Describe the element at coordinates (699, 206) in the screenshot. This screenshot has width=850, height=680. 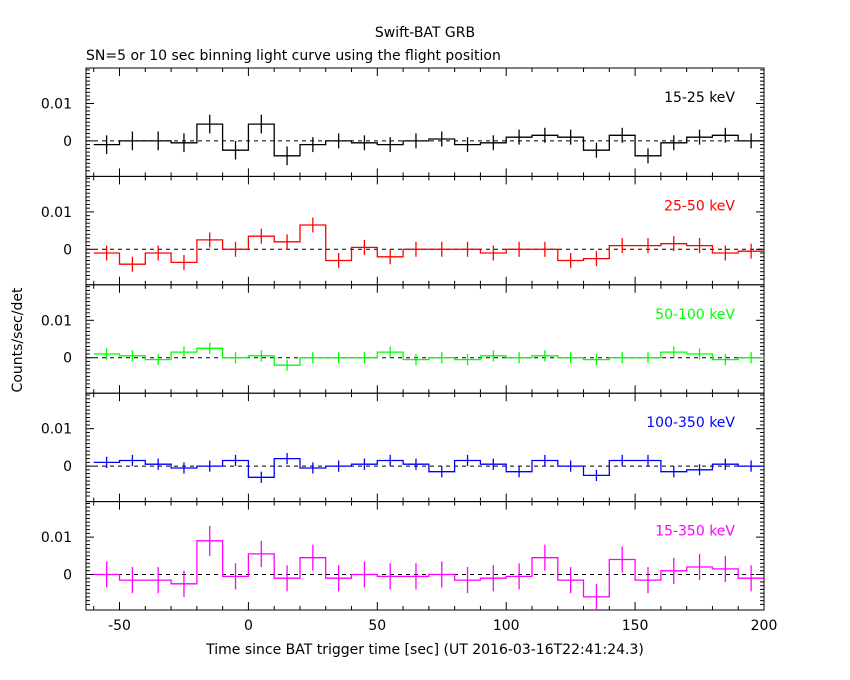
I see `series-label: 25-50 keV` at that location.